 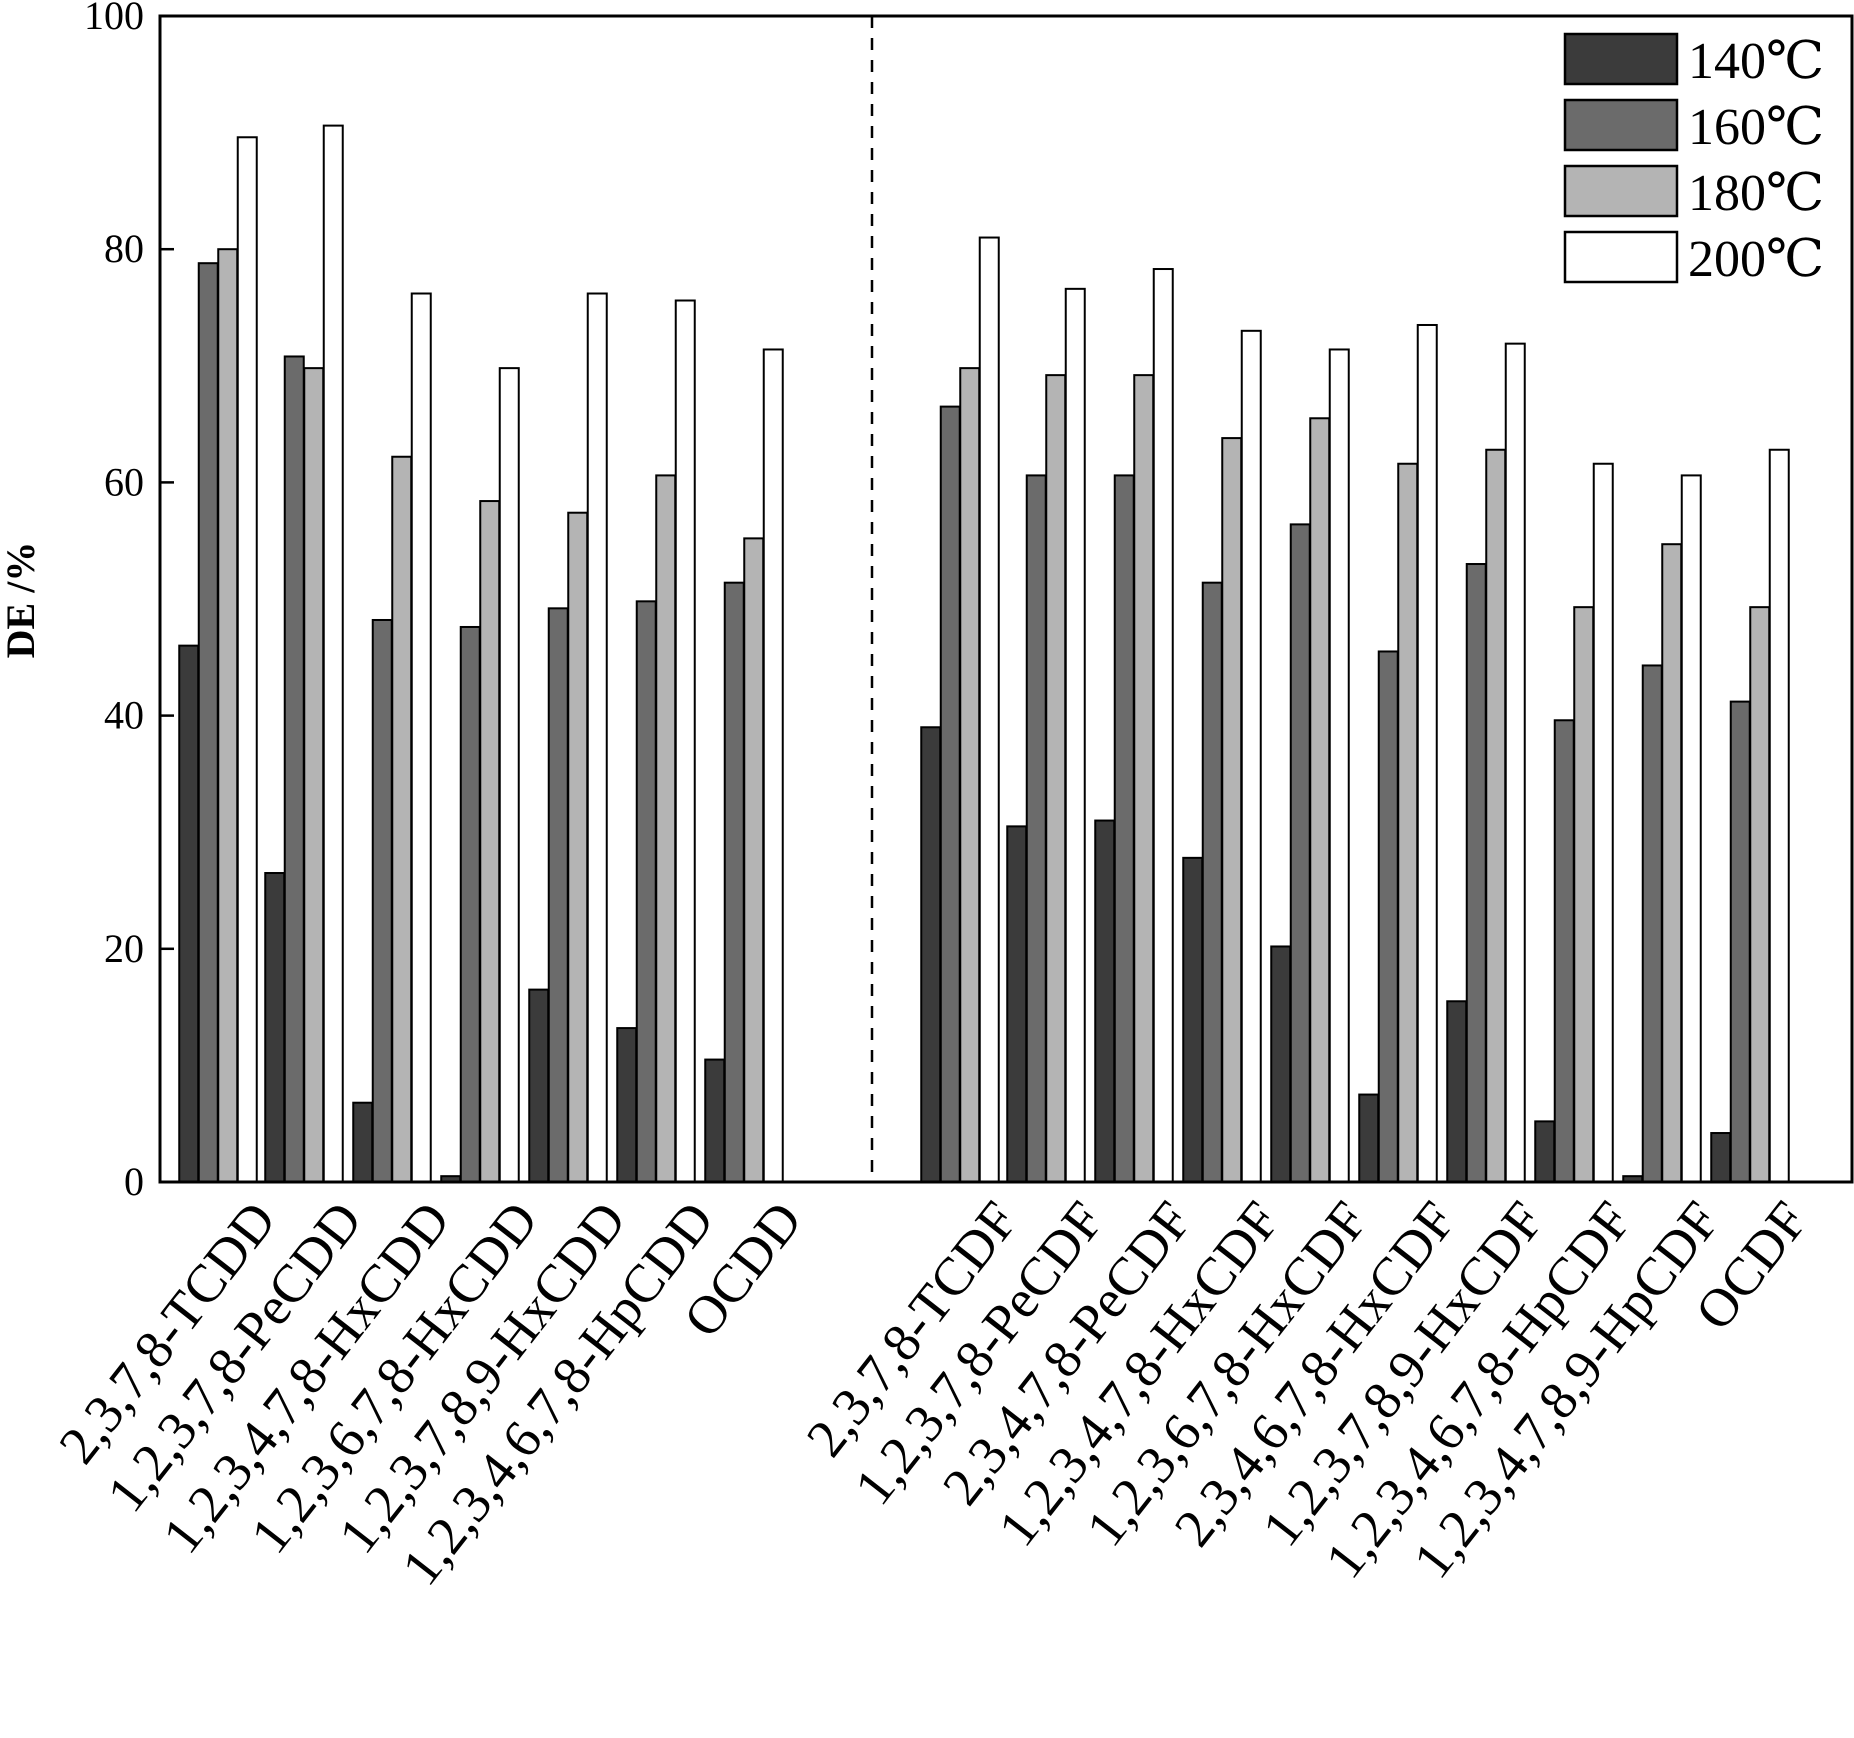 I want to click on legend-label: 180℃, so click(x=1756, y=193).